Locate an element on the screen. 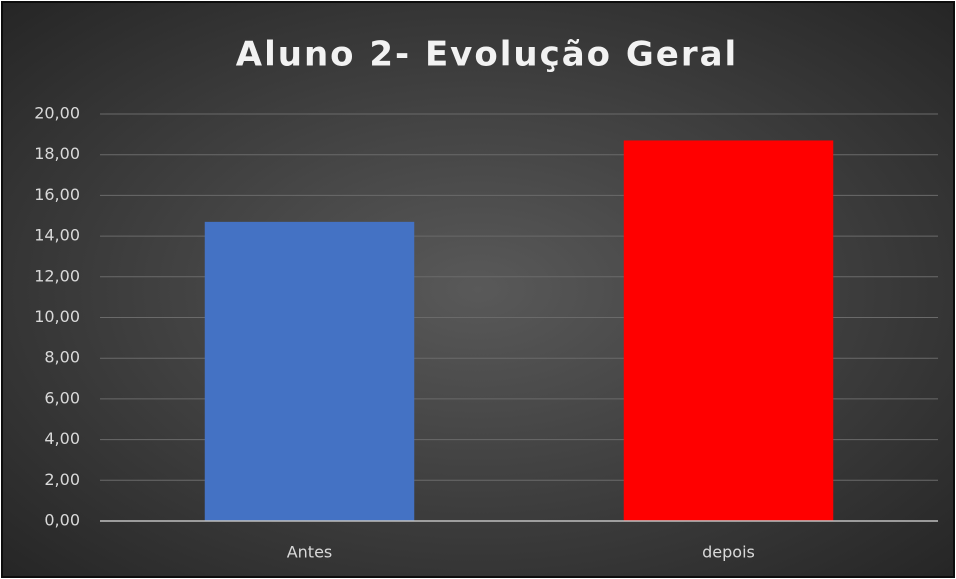 This screenshot has width=956, height=579. y-tick-label: 6,00 is located at coordinates (62, 397).